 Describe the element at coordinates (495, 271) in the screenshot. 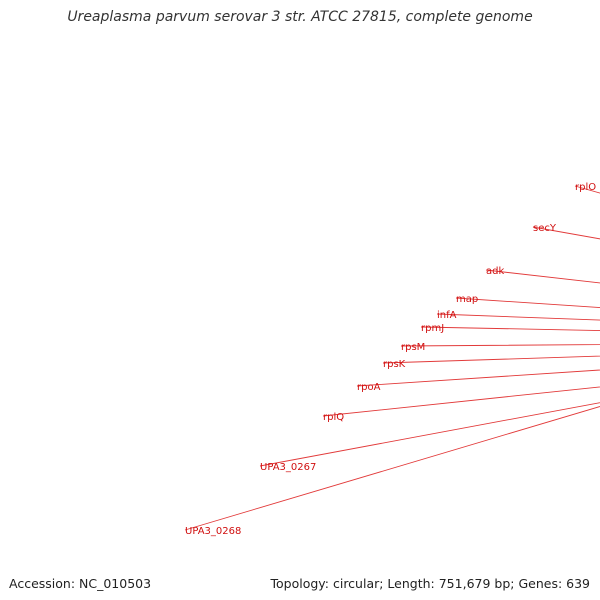

I see `gene-label: adk` at that location.